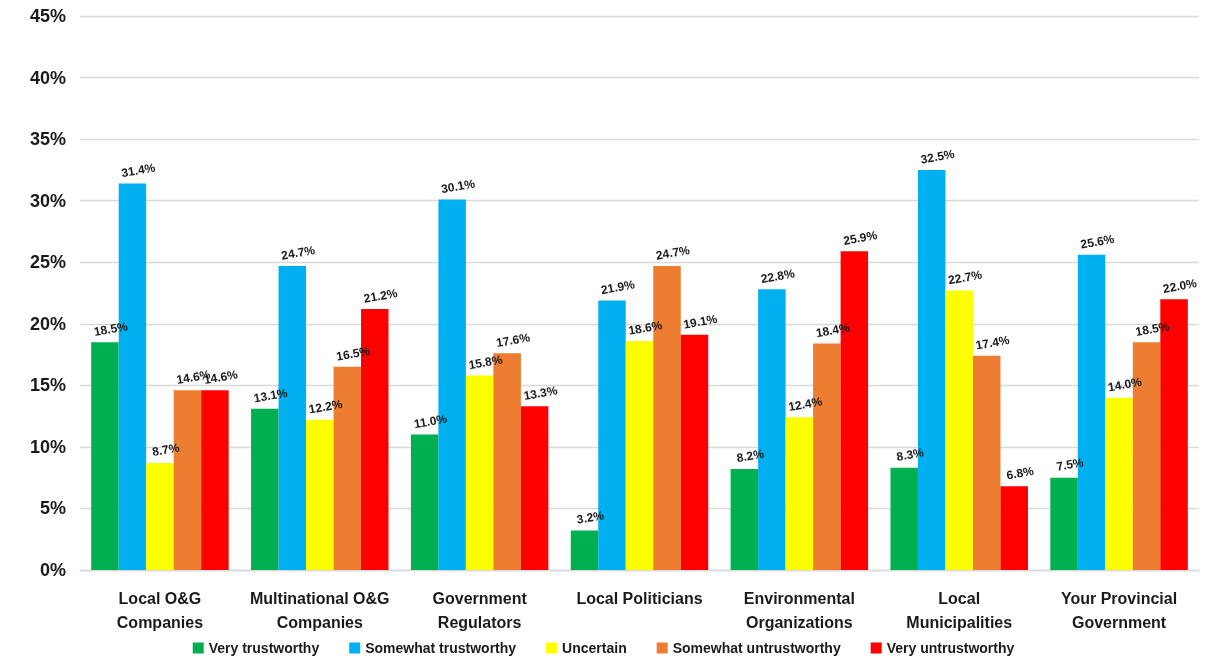 This screenshot has height=666, width=1207. I want to click on y-tick-label: 30%, so click(47, 200).